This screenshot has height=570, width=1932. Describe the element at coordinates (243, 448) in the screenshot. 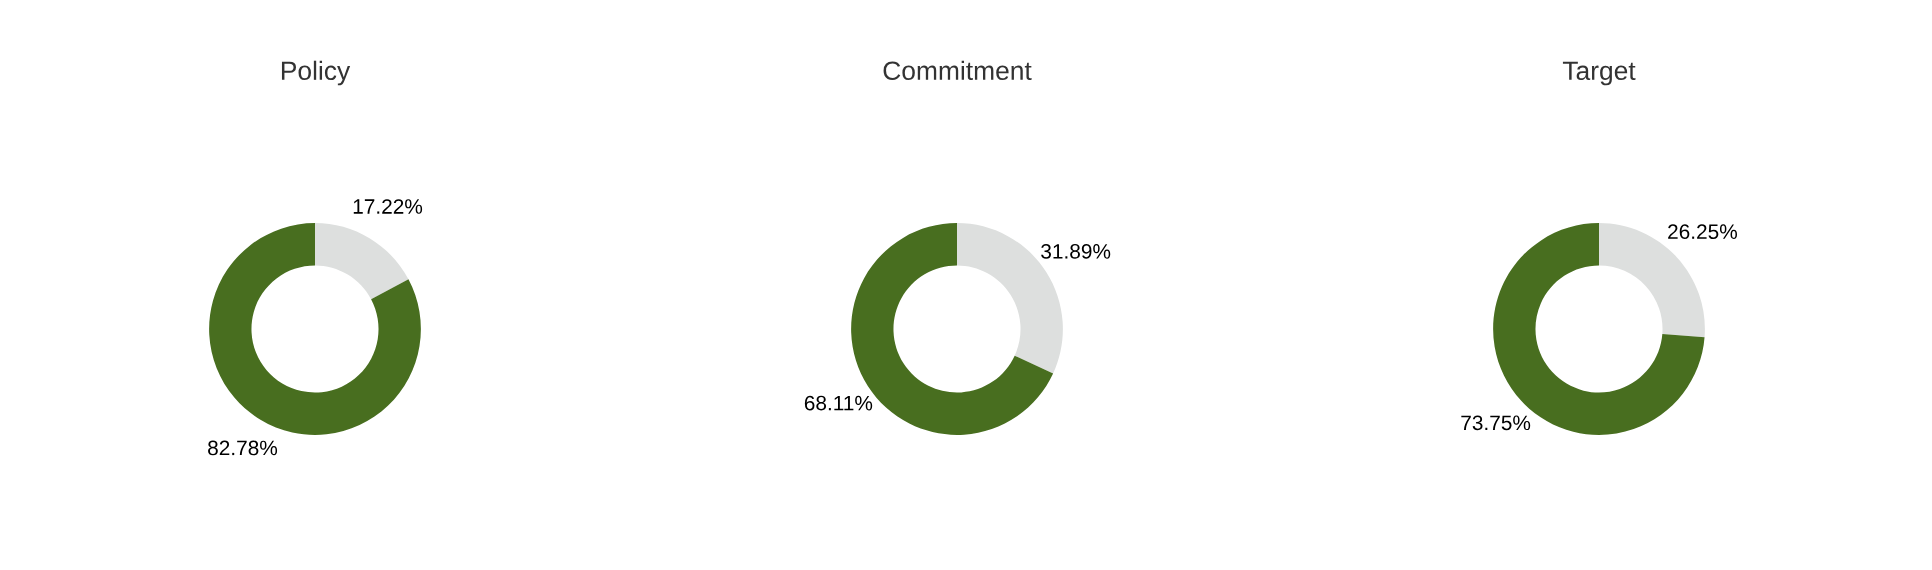

I see `data-label: 82.78%` at that location.